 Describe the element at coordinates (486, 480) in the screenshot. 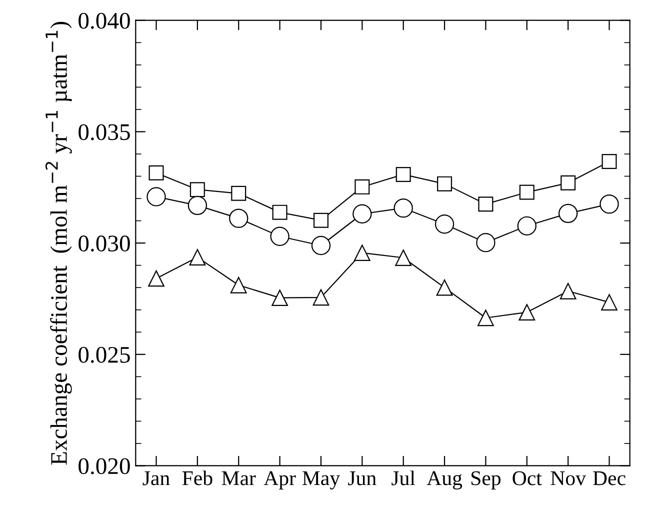

I see `x-tick-label: Sep` at that location.